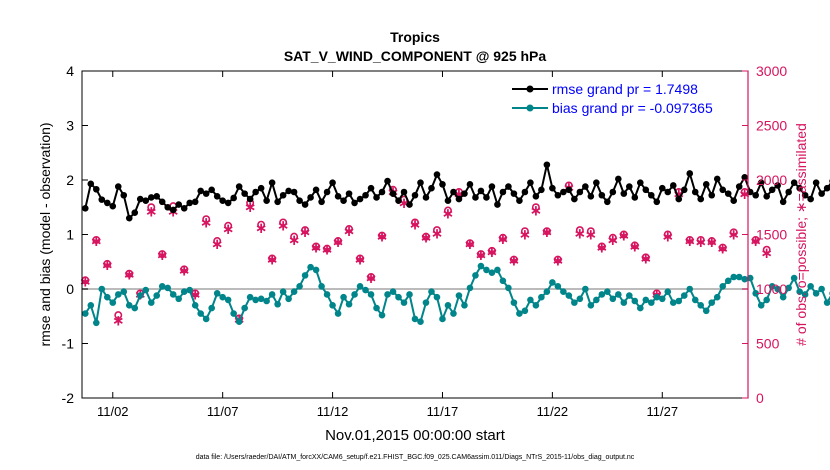  I want to click on right-y-tick-label: 0, so click(760, 398).